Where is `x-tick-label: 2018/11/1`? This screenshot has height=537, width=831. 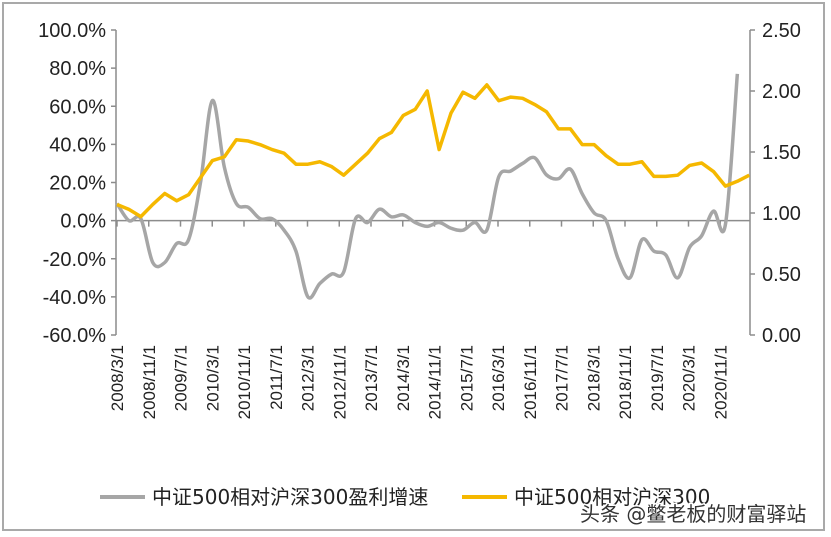 x-tick-label: 2018/11/1 is located at coordinates (625, 382).